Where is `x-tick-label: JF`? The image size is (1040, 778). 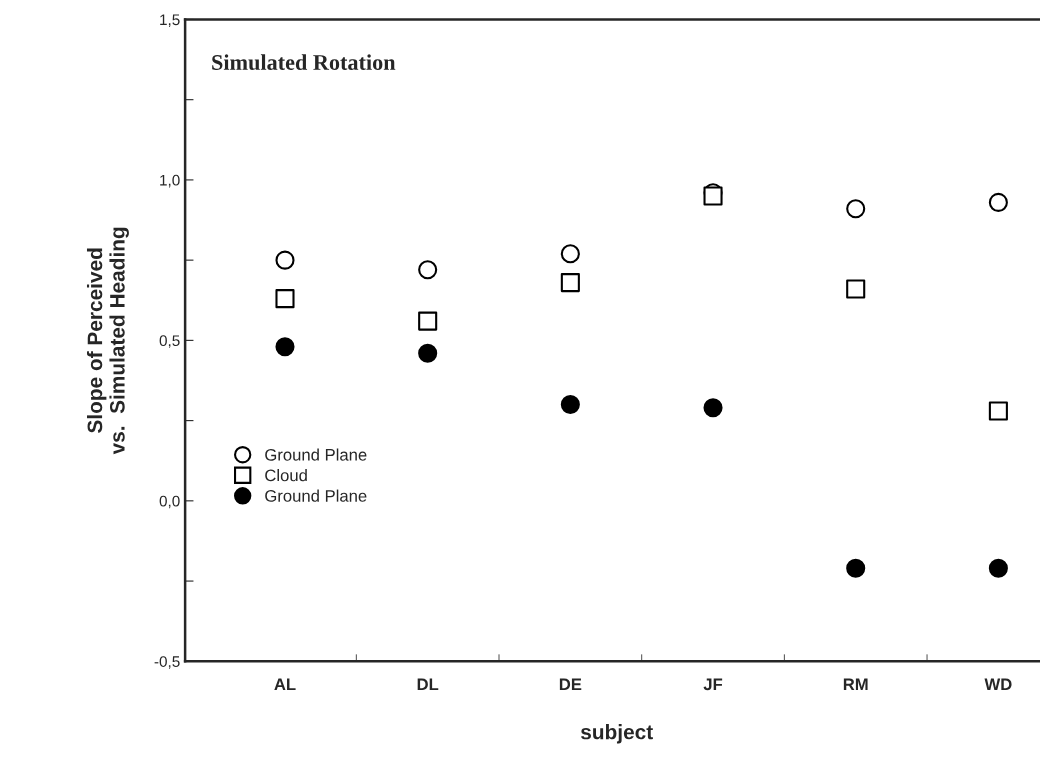
x-tick-label: JF is located at coordinates (713, 684).